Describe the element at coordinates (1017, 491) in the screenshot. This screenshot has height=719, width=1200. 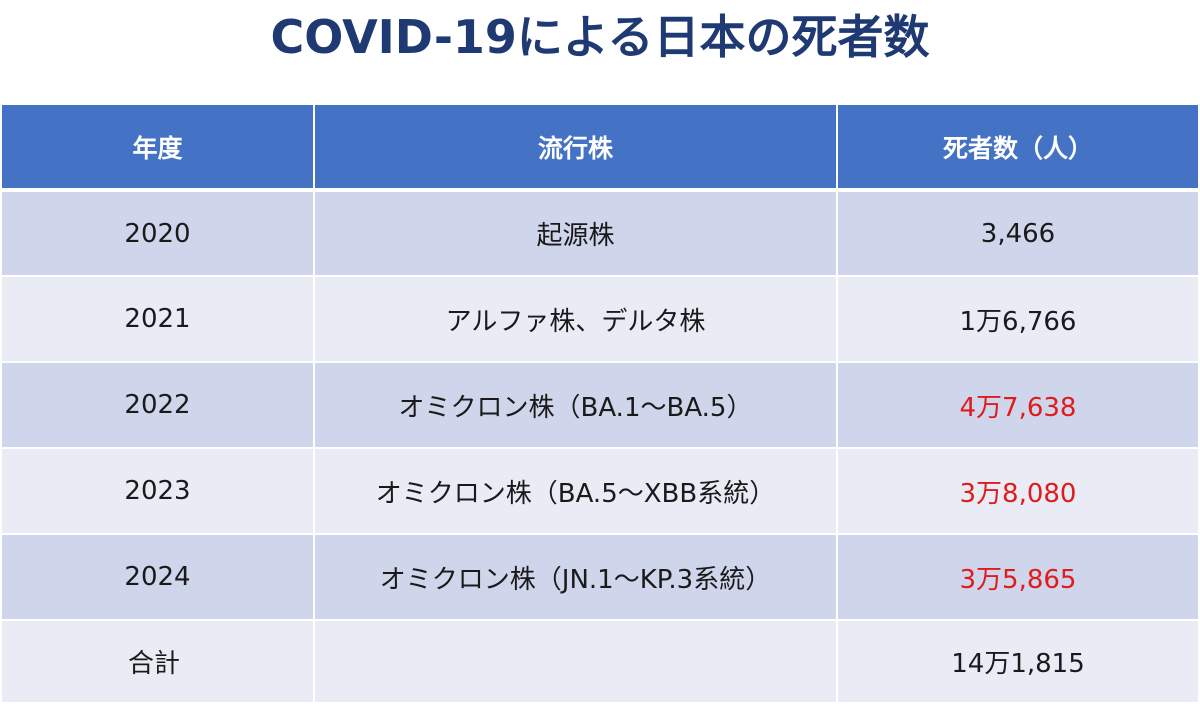
I see `cell-deaths: 3万8,080` at that location.